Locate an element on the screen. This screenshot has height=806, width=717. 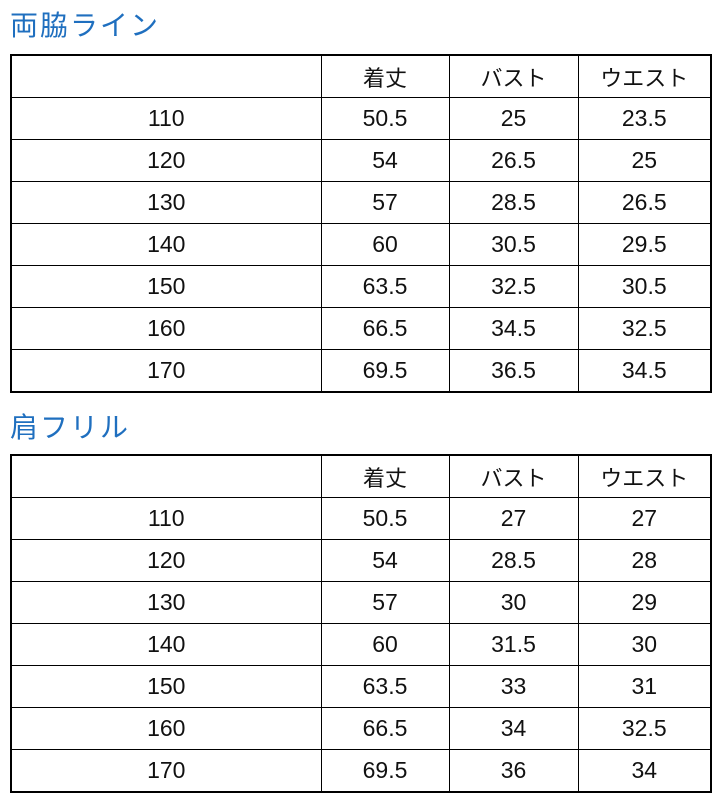
measurement-cell: 33 is located at coordinates (513, 686).